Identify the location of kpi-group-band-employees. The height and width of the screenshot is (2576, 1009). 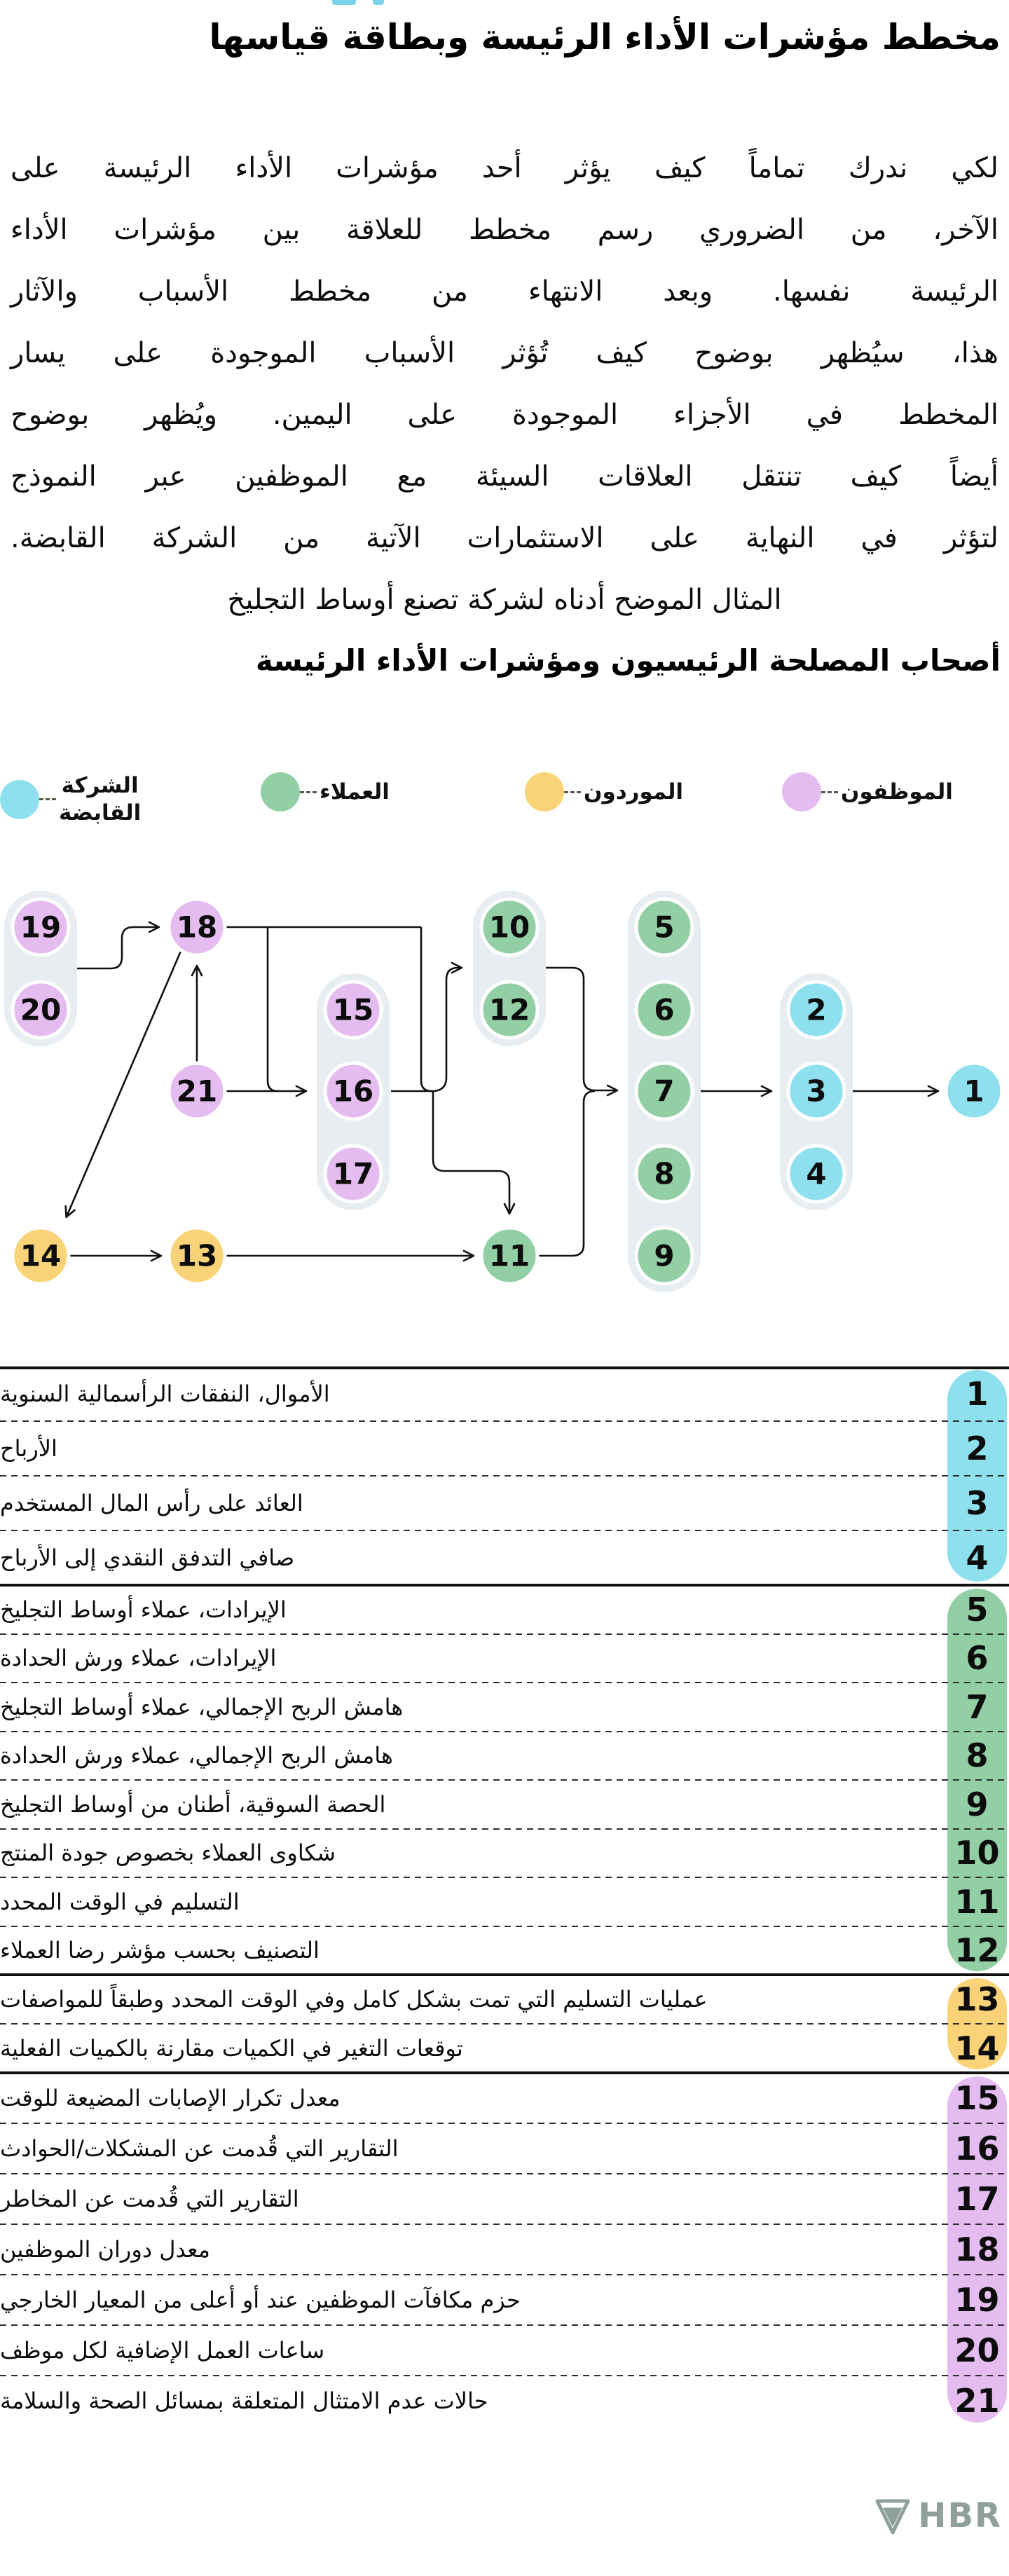
(977, 2249).